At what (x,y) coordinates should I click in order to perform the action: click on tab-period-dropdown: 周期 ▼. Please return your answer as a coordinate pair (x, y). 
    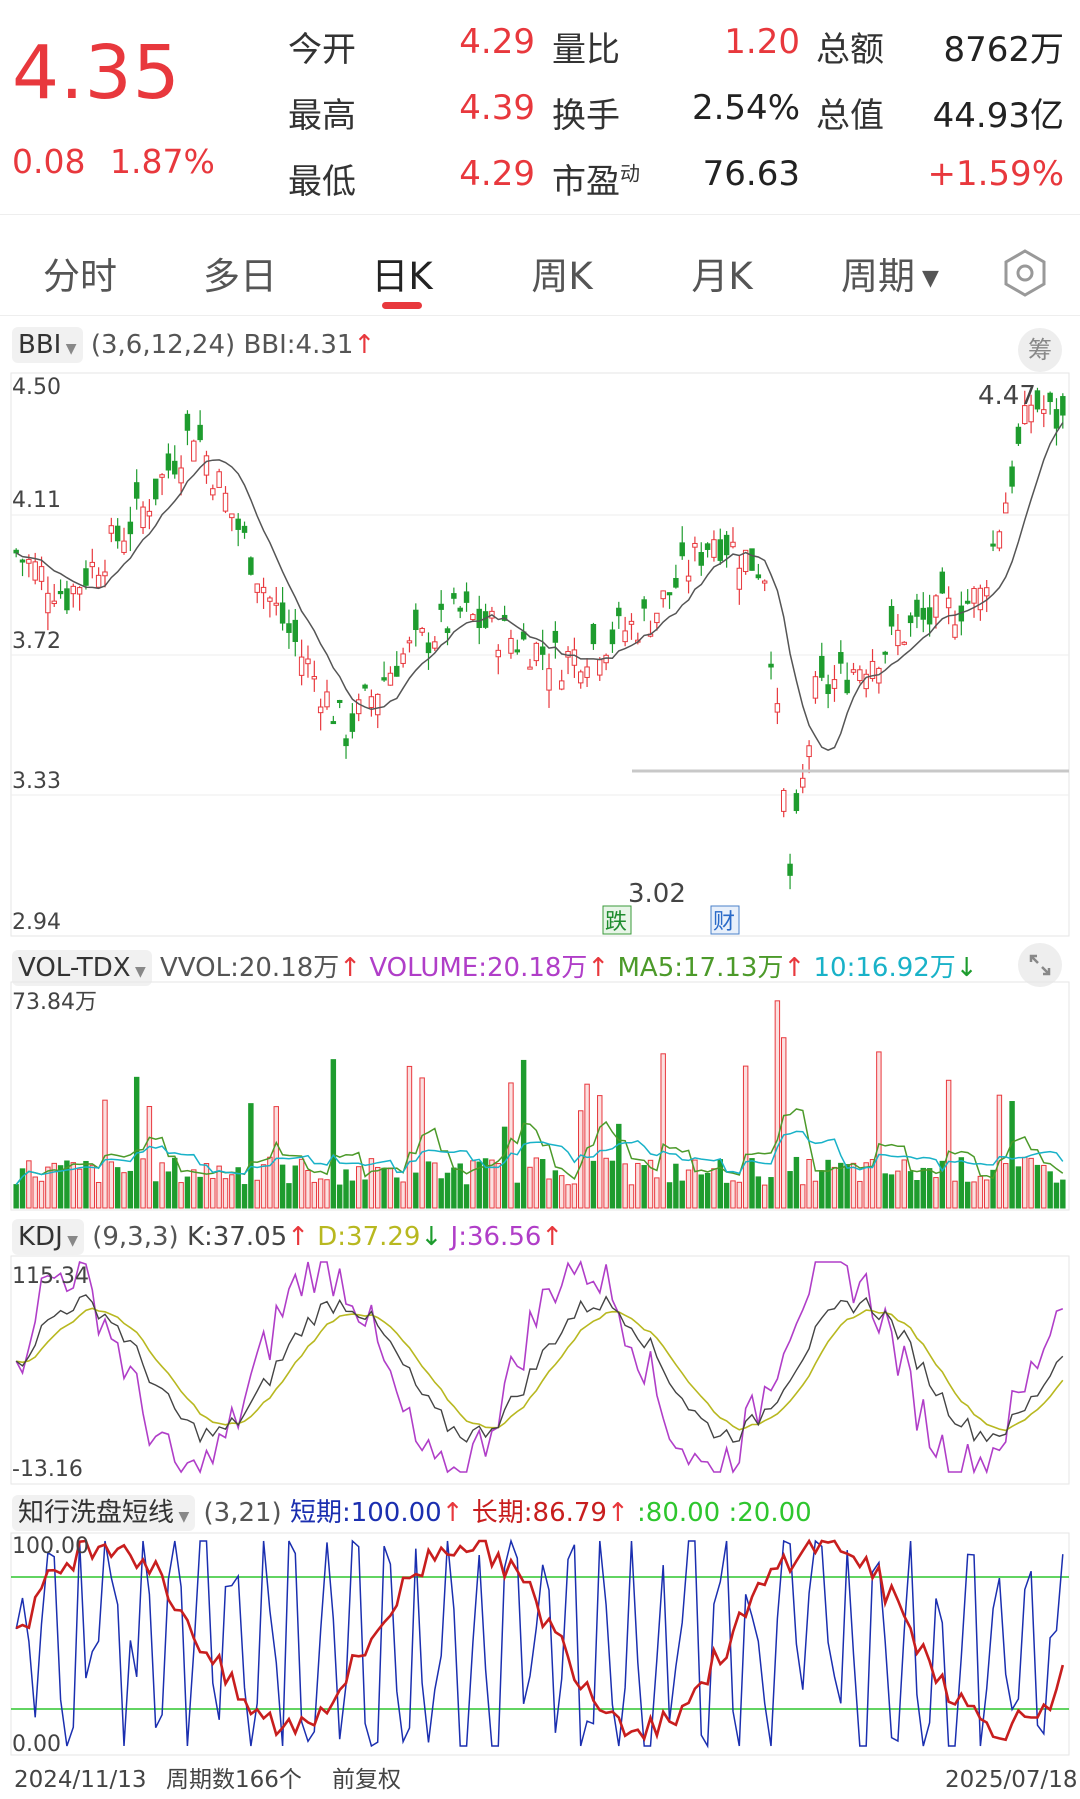
    Looking at the image, I should click on (890, 276).